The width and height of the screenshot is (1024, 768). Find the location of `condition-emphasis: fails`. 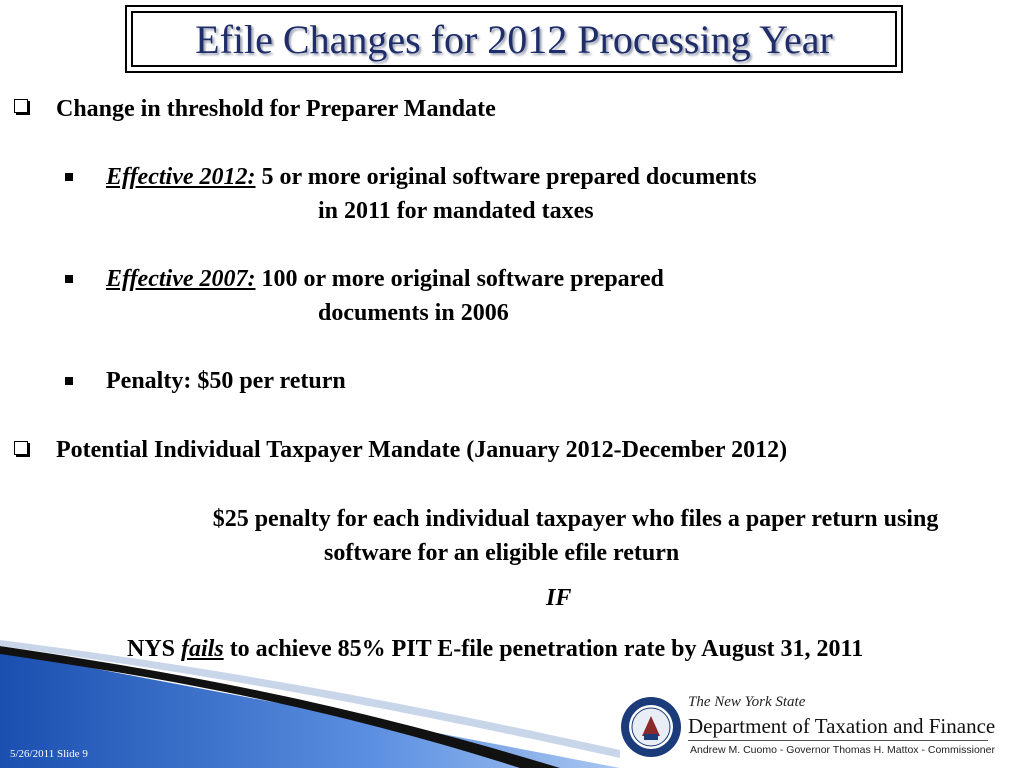

condition-emphasis: fails is located at coordinates (202, 649).